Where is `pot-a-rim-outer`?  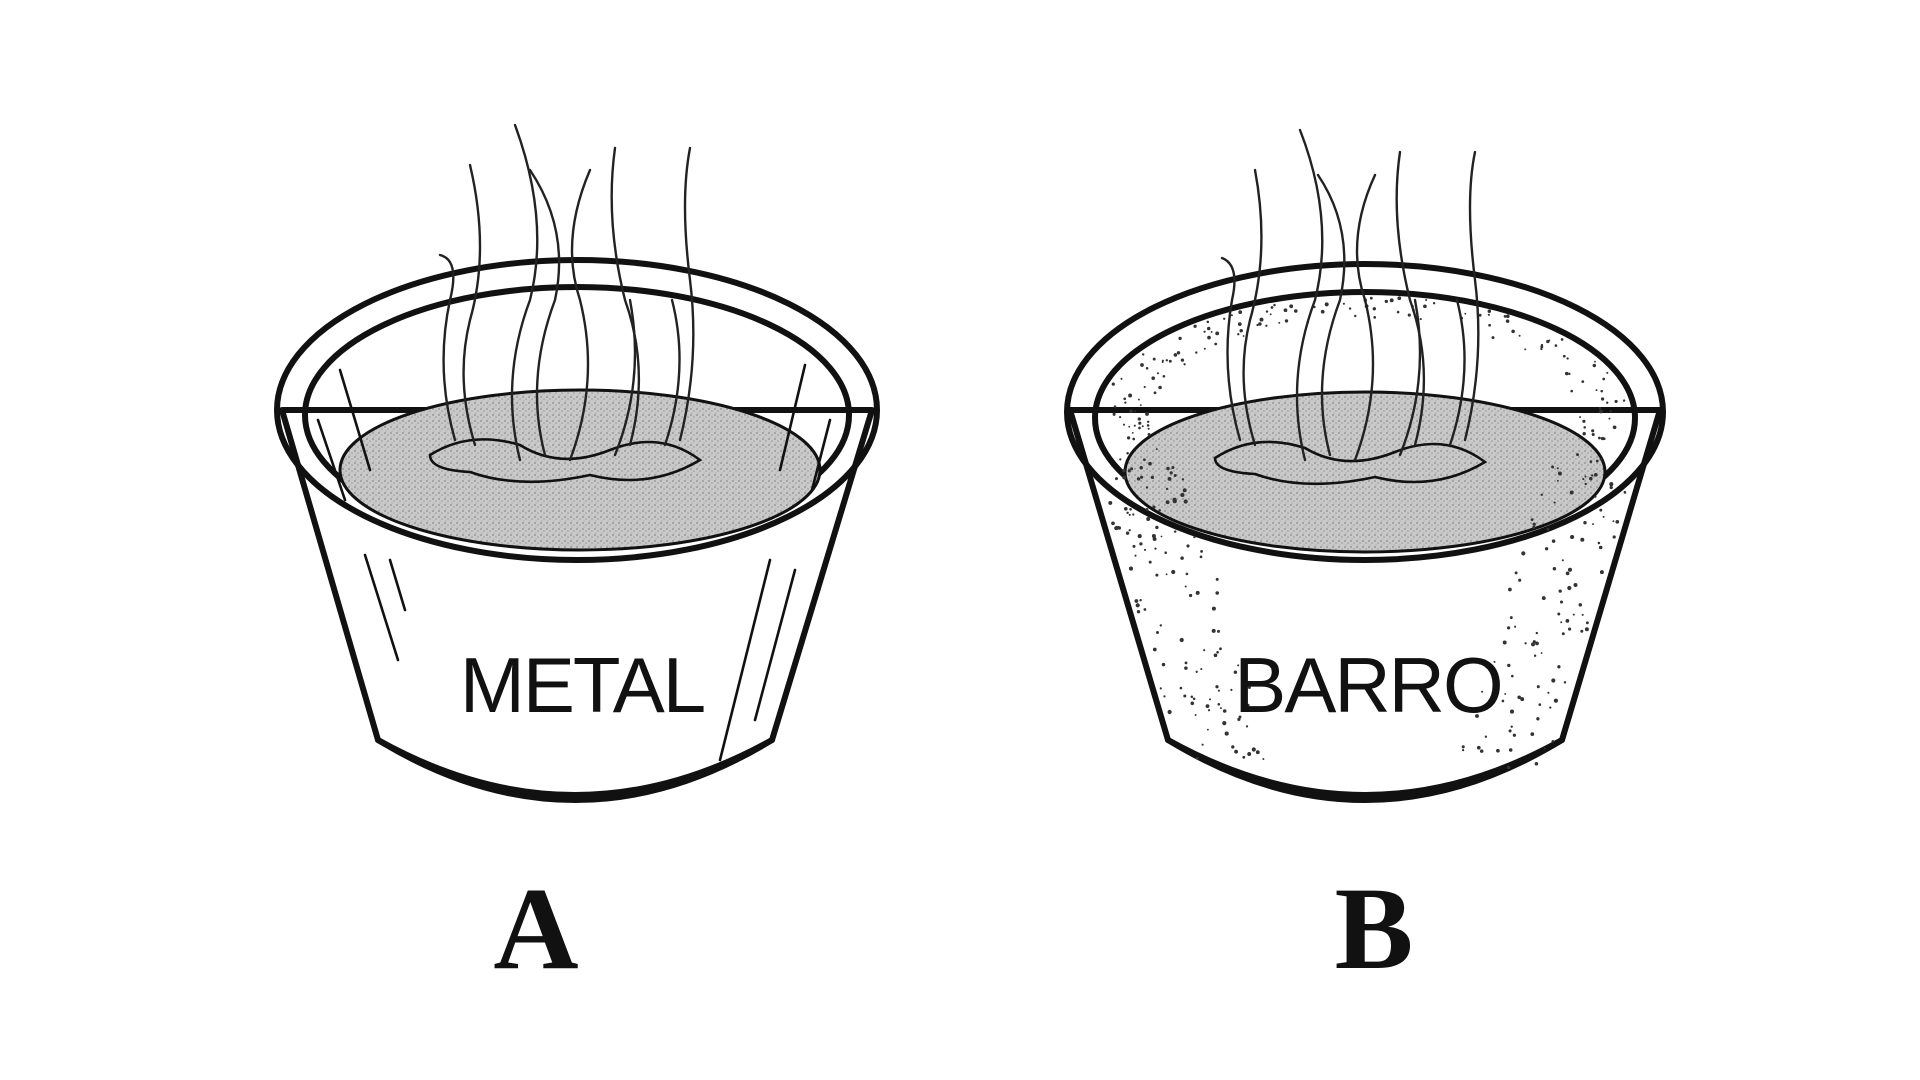
pot-a-rim-outer is located at coordinates (577, 410).